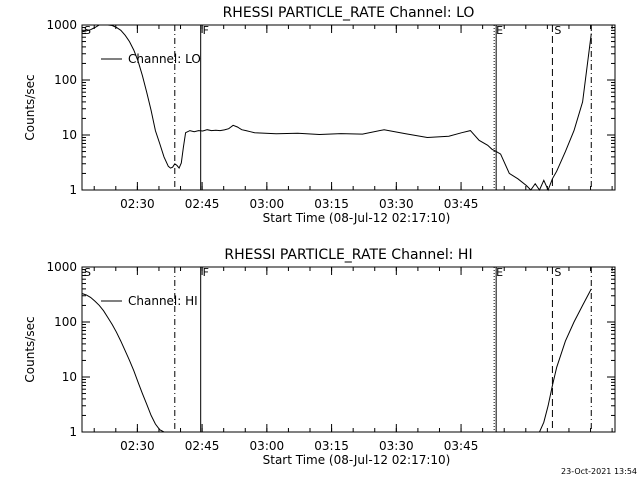 This screenshot has width=640, height=480. I want to click on footer-timestamp: 23-Oct-2021 13:54, so click(599, 471).